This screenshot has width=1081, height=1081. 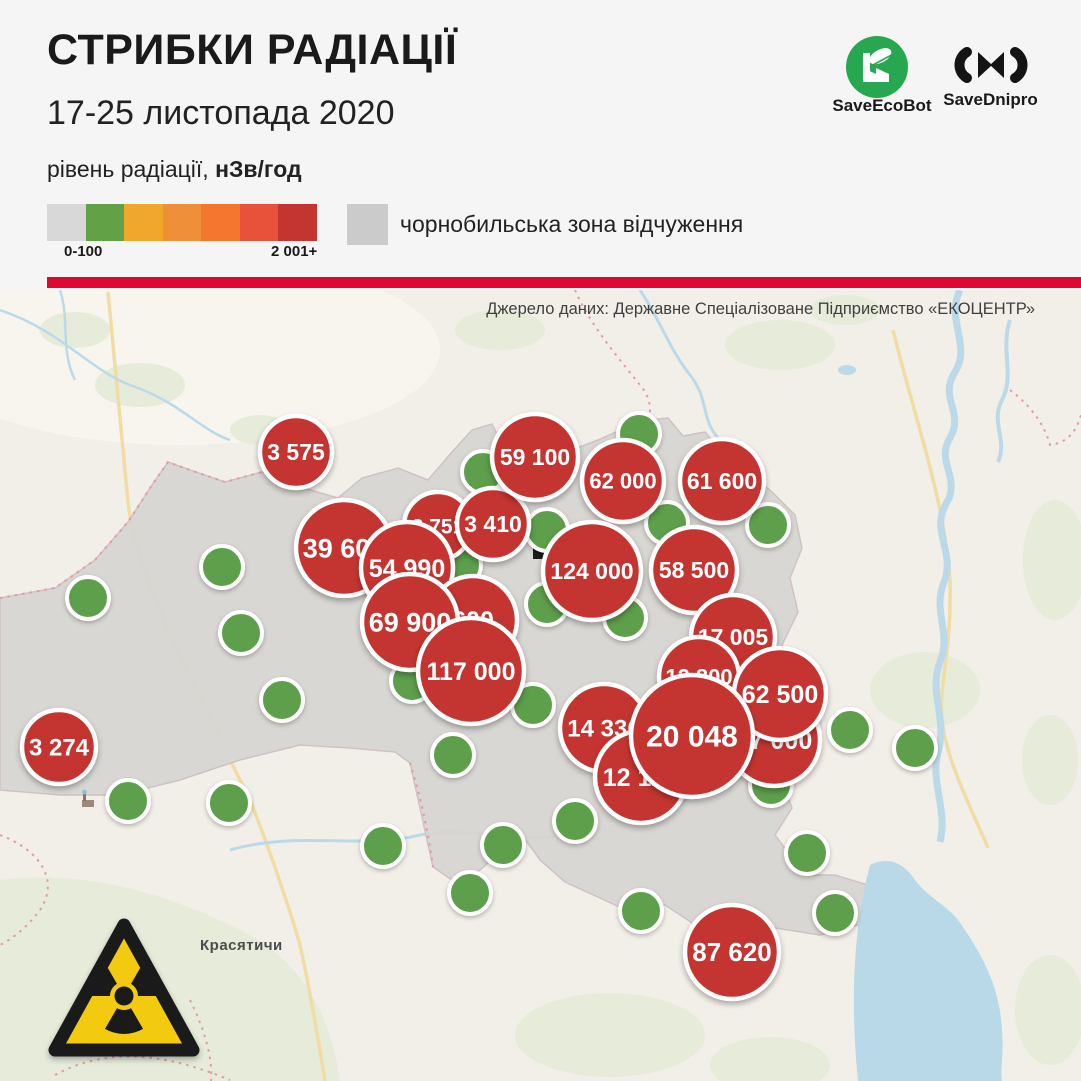 I want to click on factory-poi-icon, so click(x=88, y=798).